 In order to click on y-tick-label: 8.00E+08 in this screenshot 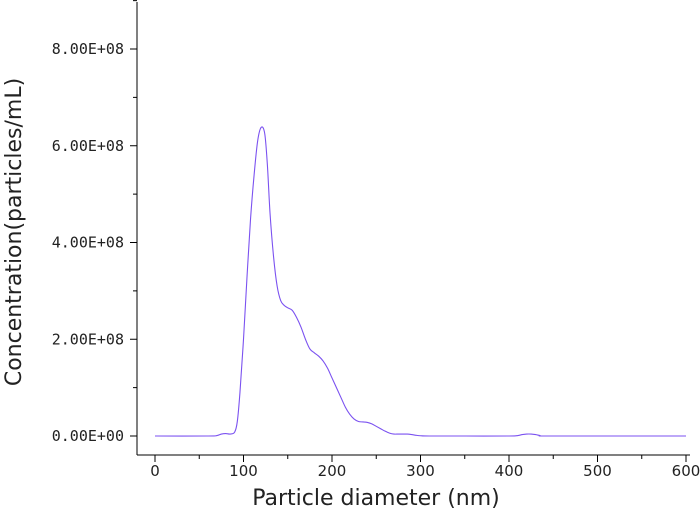, I will do `click(88, 49)`.